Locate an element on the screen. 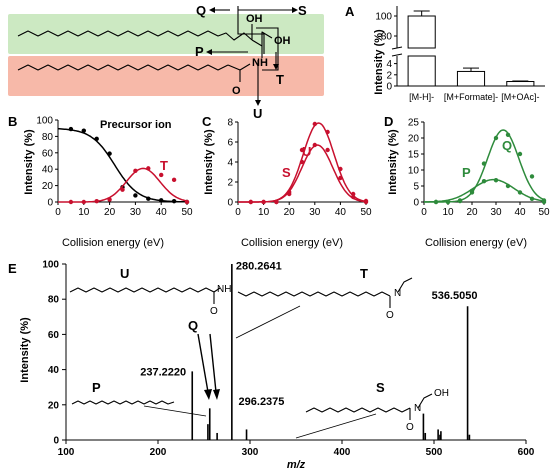 Image resolution: width=550 pixels, height=476 pixels. panel-c-xlabel: Collision energy (eV) is located at coordinates (292, 243).